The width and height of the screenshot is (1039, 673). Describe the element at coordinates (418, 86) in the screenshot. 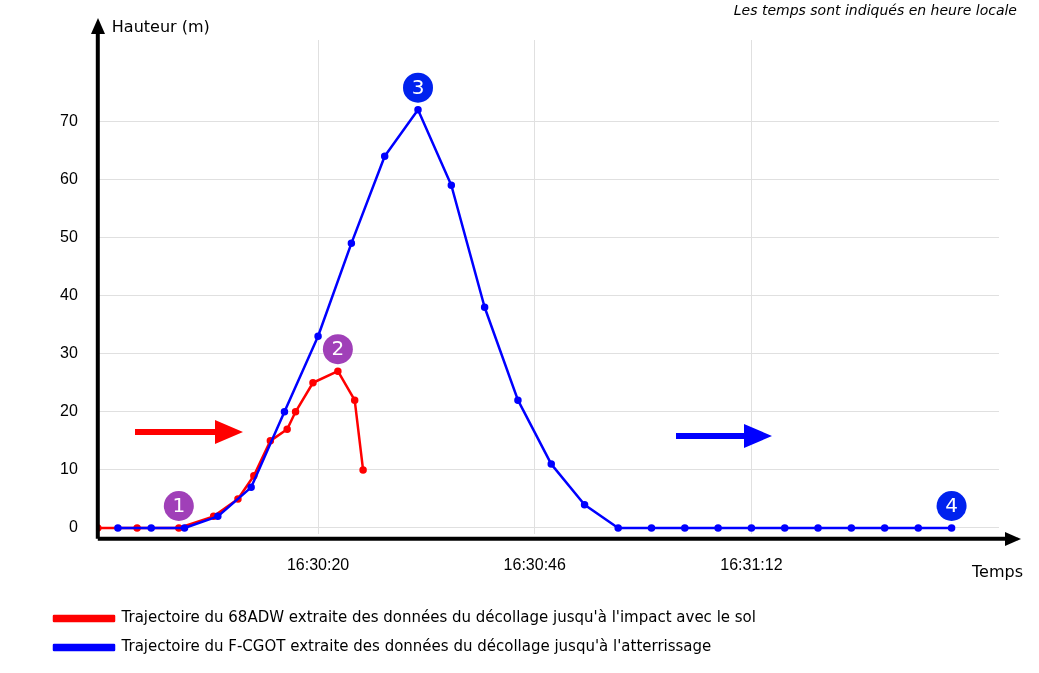

I see `annotation: 3` at that location.